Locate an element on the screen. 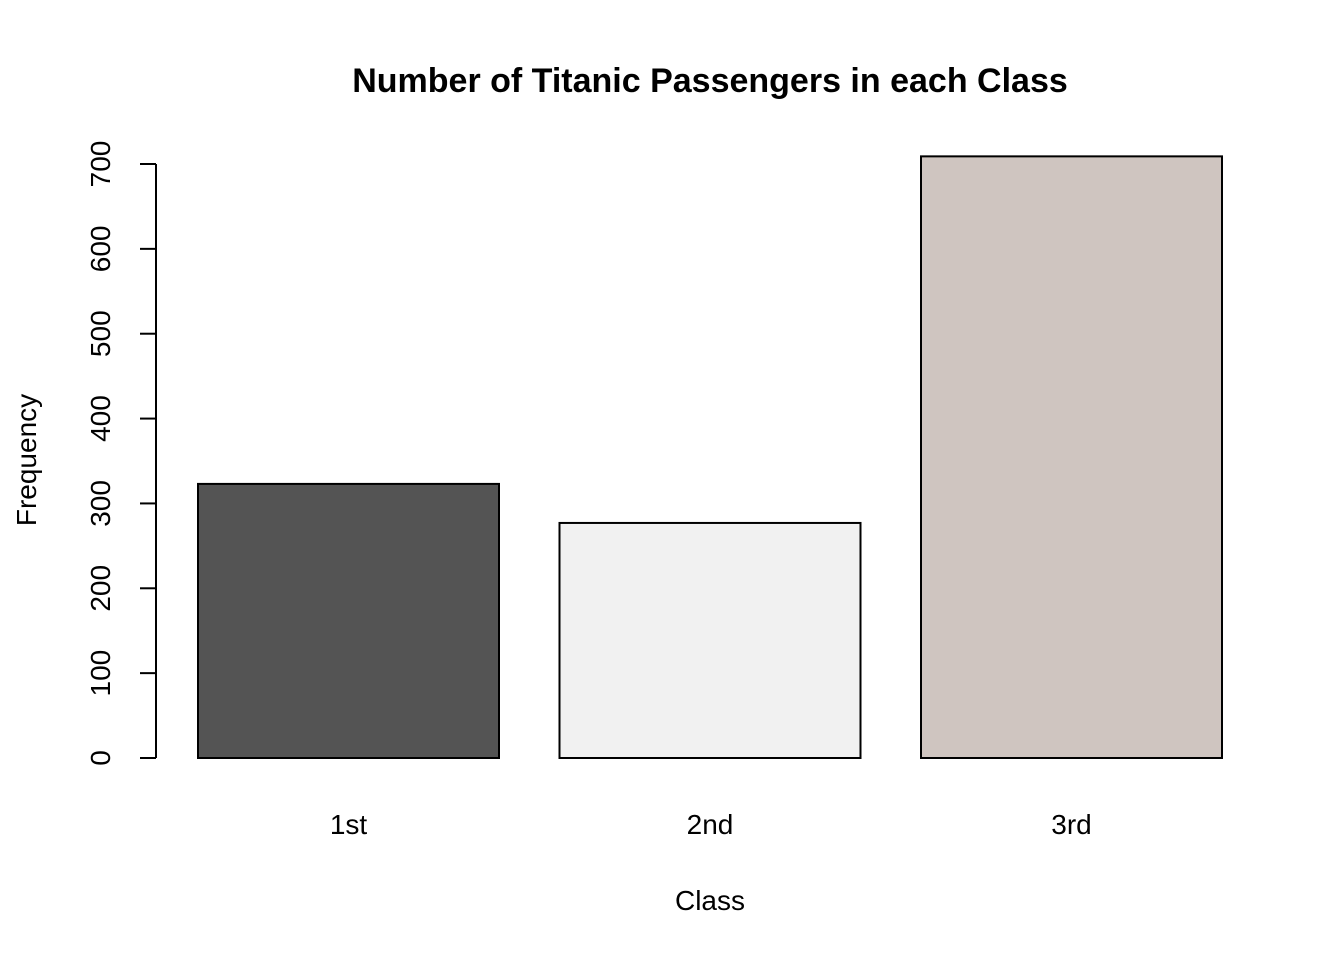 The image size is (1344, 960). x-axis-tick-labels: 1st 2nd 3rd is located at coordinates (711, 824).